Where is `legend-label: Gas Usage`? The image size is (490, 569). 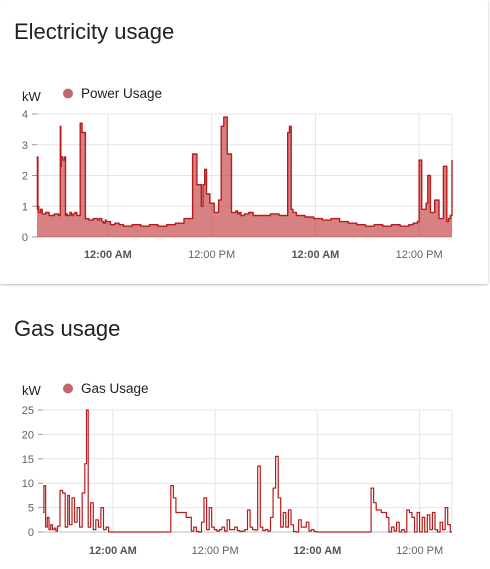 legend-label: Gas Usage is located at coordinates (115, 388).